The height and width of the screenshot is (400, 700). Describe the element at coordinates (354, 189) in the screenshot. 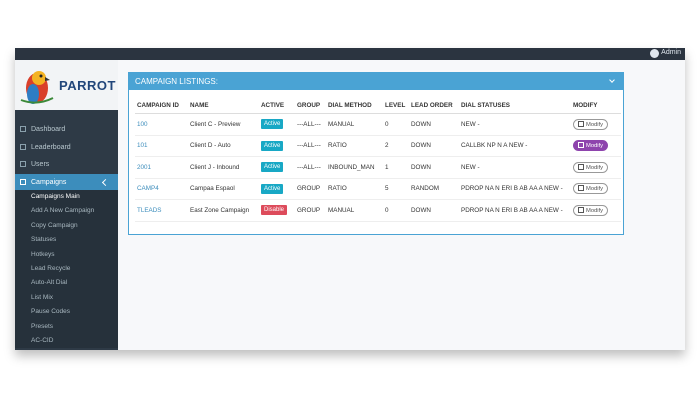

I see `table-cell: RATIO` at that location.